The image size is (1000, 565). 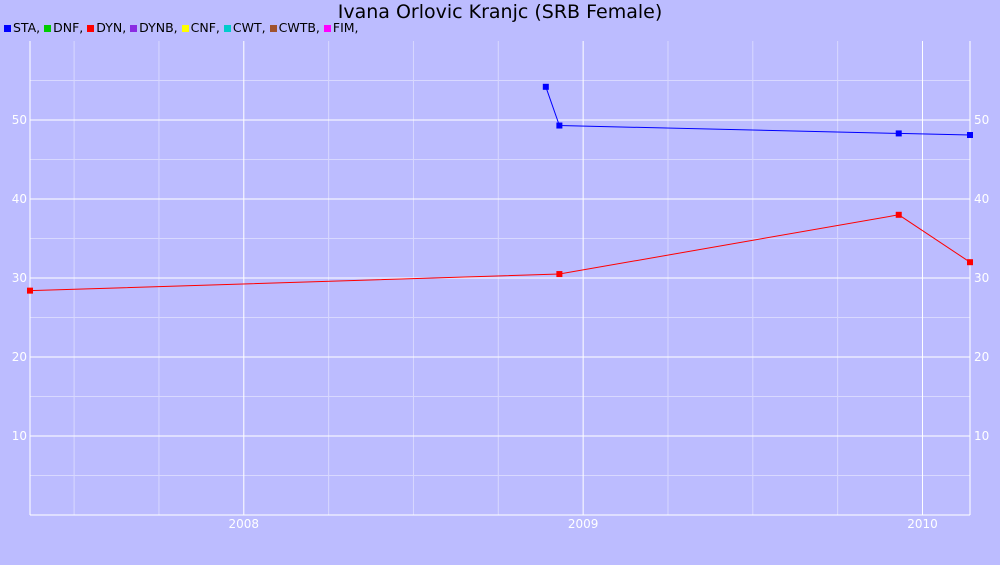 What do you see at coordinates (244, 524) in the screenshot?
I see `x-tick-label: 2008` at bounding box center [244, 524].